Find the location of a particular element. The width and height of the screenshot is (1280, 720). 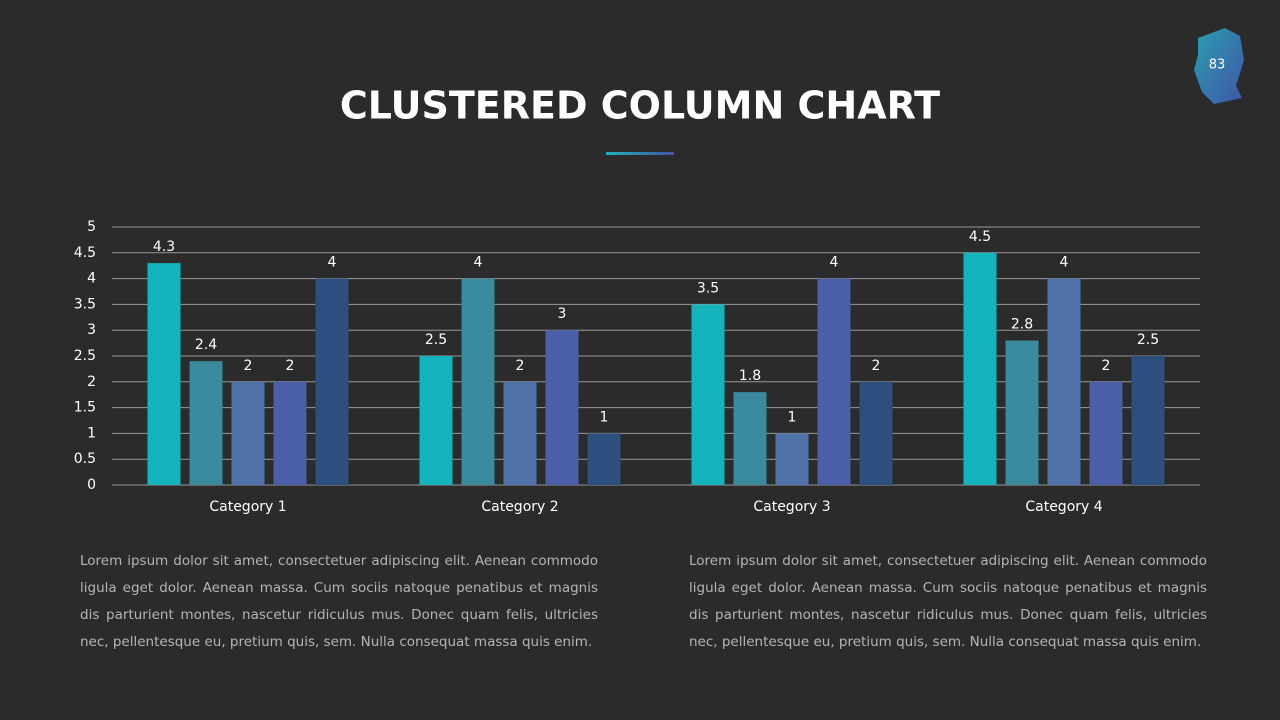

data-label: 4.3 is located at coordinates (164, 247).